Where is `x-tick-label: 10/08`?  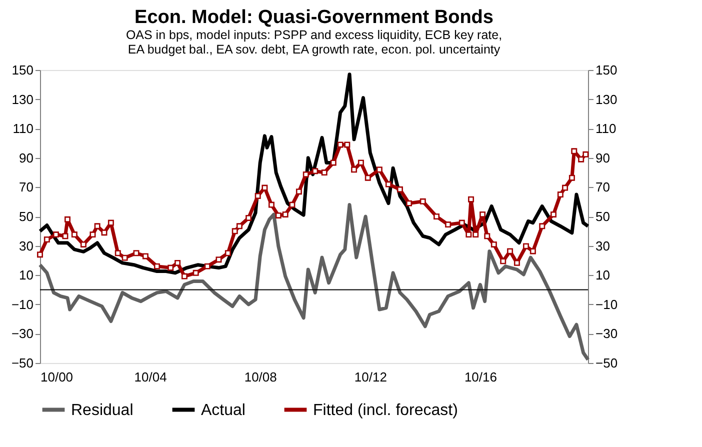 x-tick-label: 10/08 is located at coordinates (260, 377).